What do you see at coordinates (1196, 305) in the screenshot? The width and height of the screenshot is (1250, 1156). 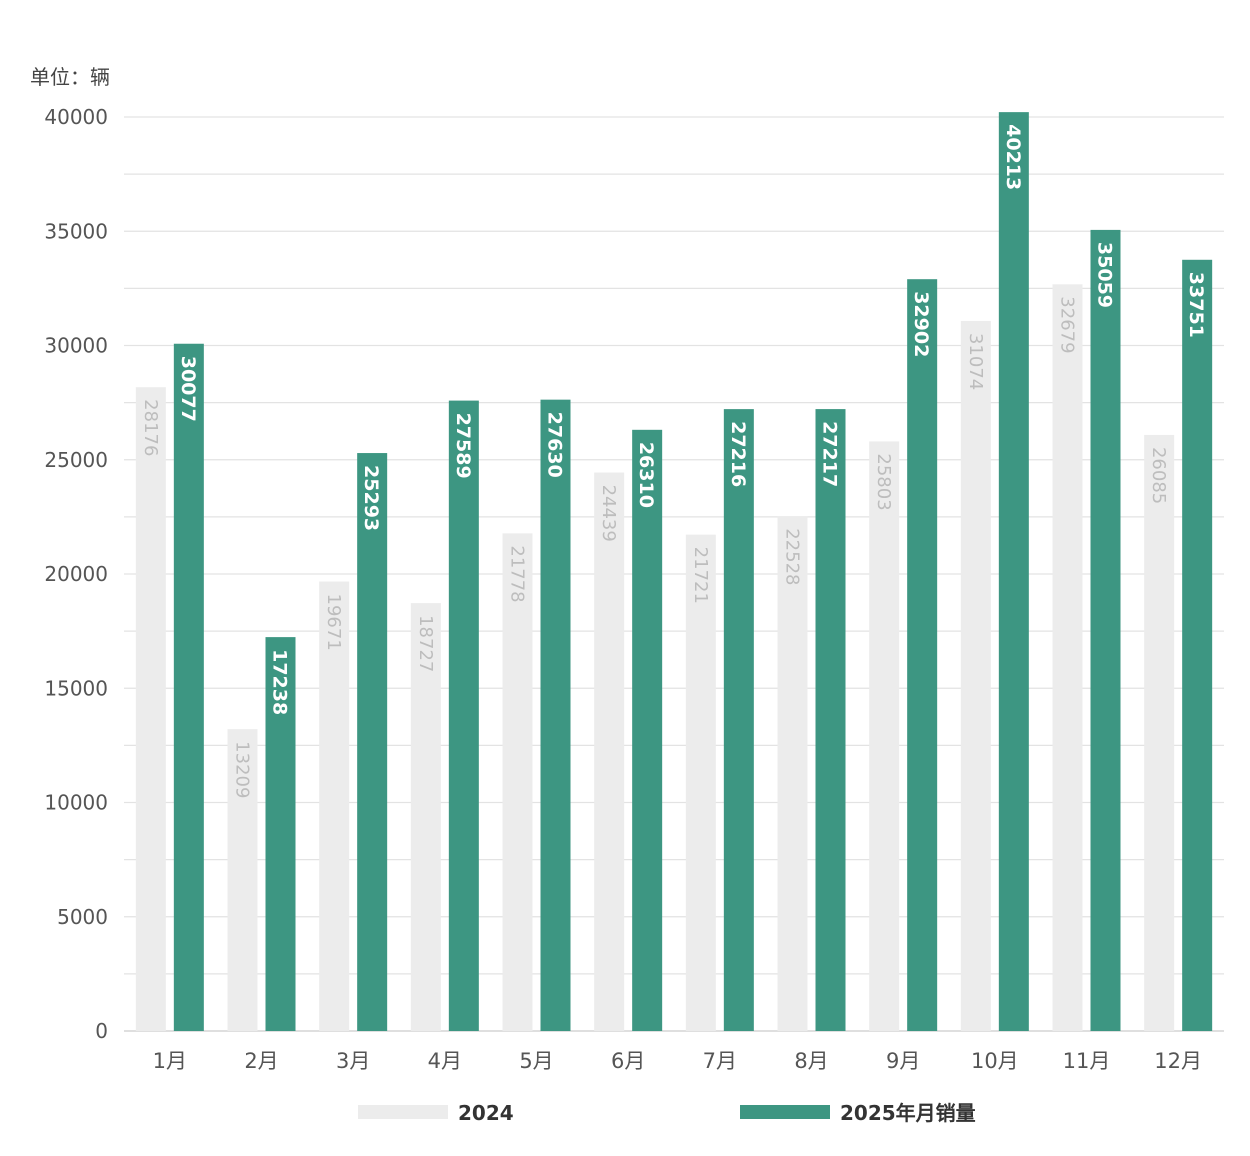 I see `data-label-2025: 33751` at bounding box center [1196, 305].